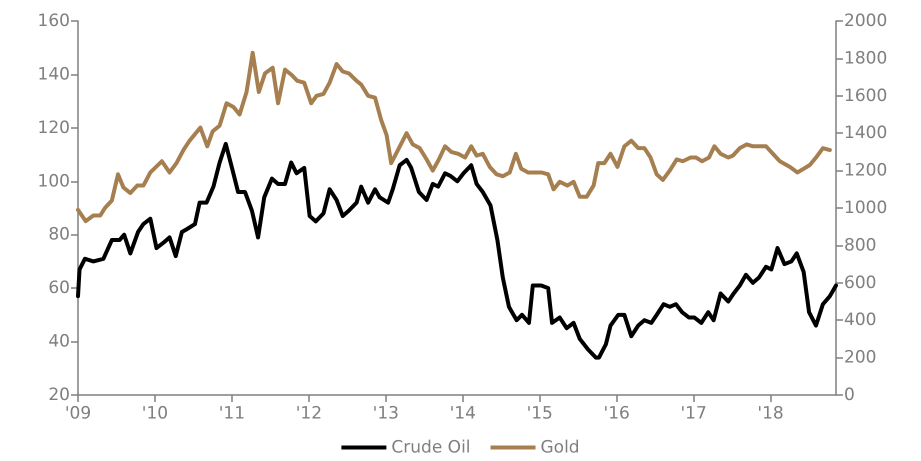 The height and width of the screenshot is (461, 921). What do you see at coordinates (54, 181) in the screenshot?
I see `y-tick-label: 100` at bounding box center [54, 181].